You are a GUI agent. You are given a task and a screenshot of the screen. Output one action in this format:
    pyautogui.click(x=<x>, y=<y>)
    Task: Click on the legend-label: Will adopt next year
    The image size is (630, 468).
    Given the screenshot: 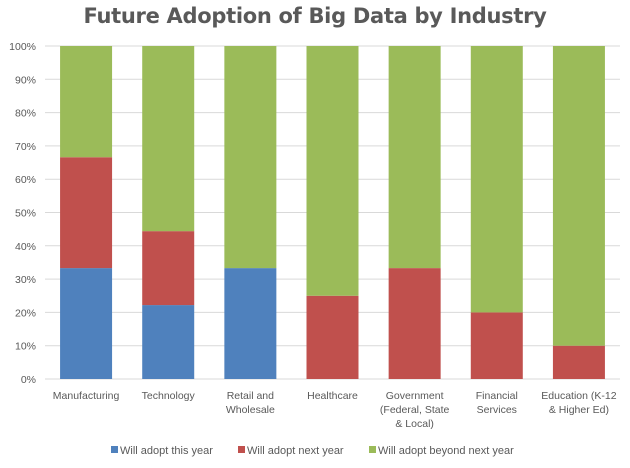 What is the action you would take?
    pyautogui.click(x=295, y=451)
    